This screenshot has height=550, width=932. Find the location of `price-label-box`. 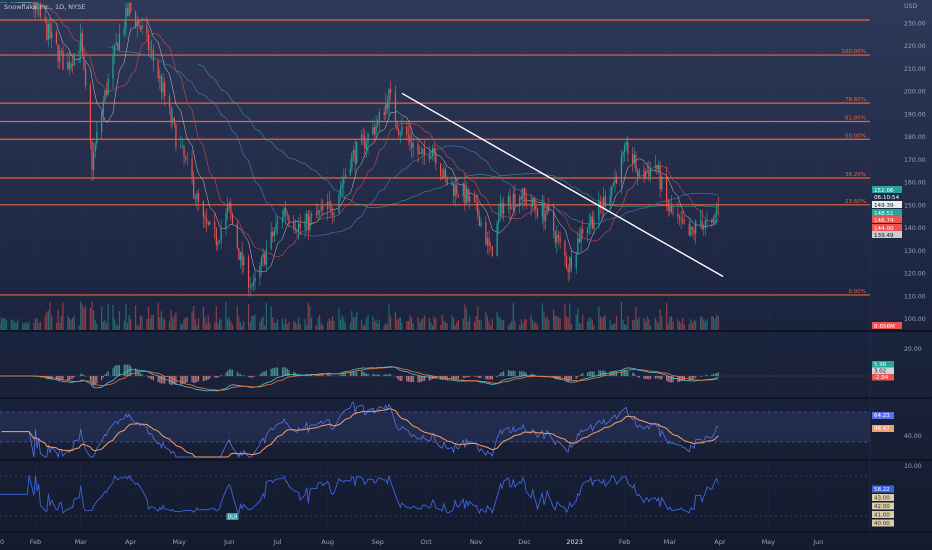

price-label-box is located at coordinates (887, 234).